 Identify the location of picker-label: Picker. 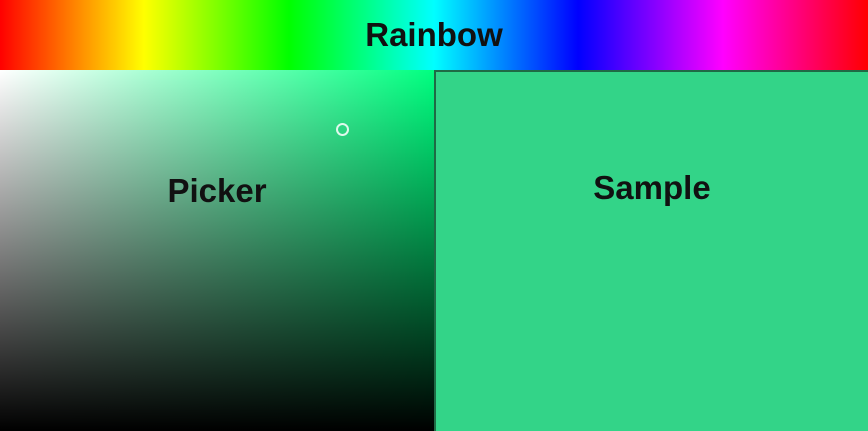
(217, 190).